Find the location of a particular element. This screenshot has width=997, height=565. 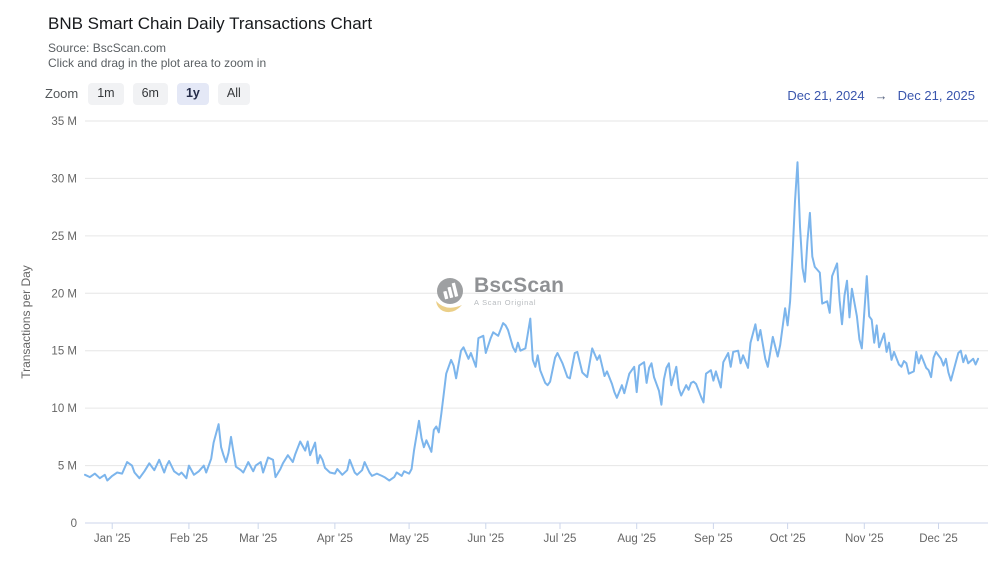

x-axis-tick-label: Jan '25 is located at coordinates (112, 539).